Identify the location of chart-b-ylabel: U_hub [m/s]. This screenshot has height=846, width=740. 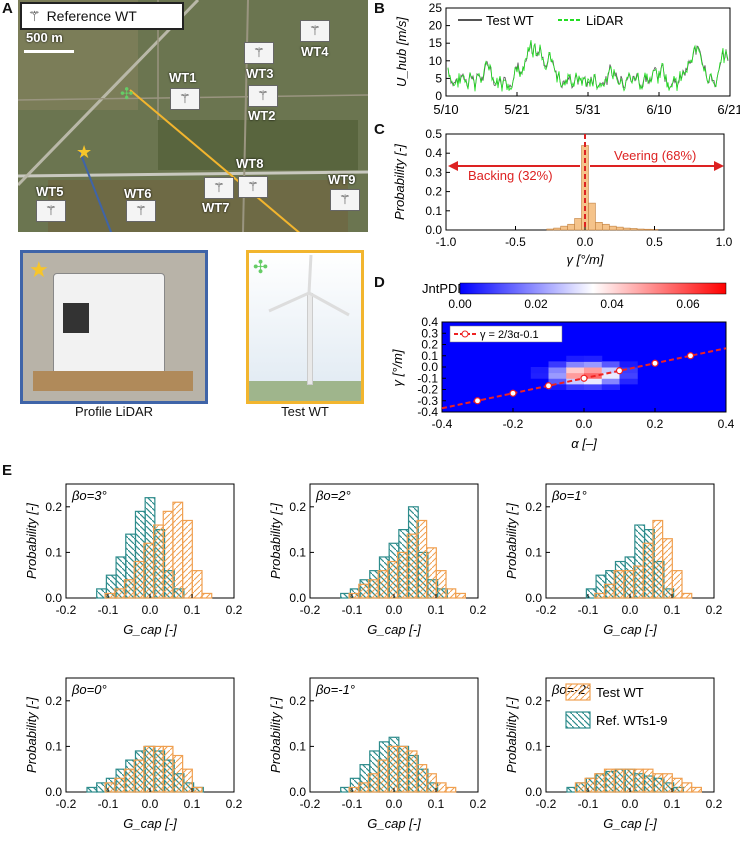
(401, 52).